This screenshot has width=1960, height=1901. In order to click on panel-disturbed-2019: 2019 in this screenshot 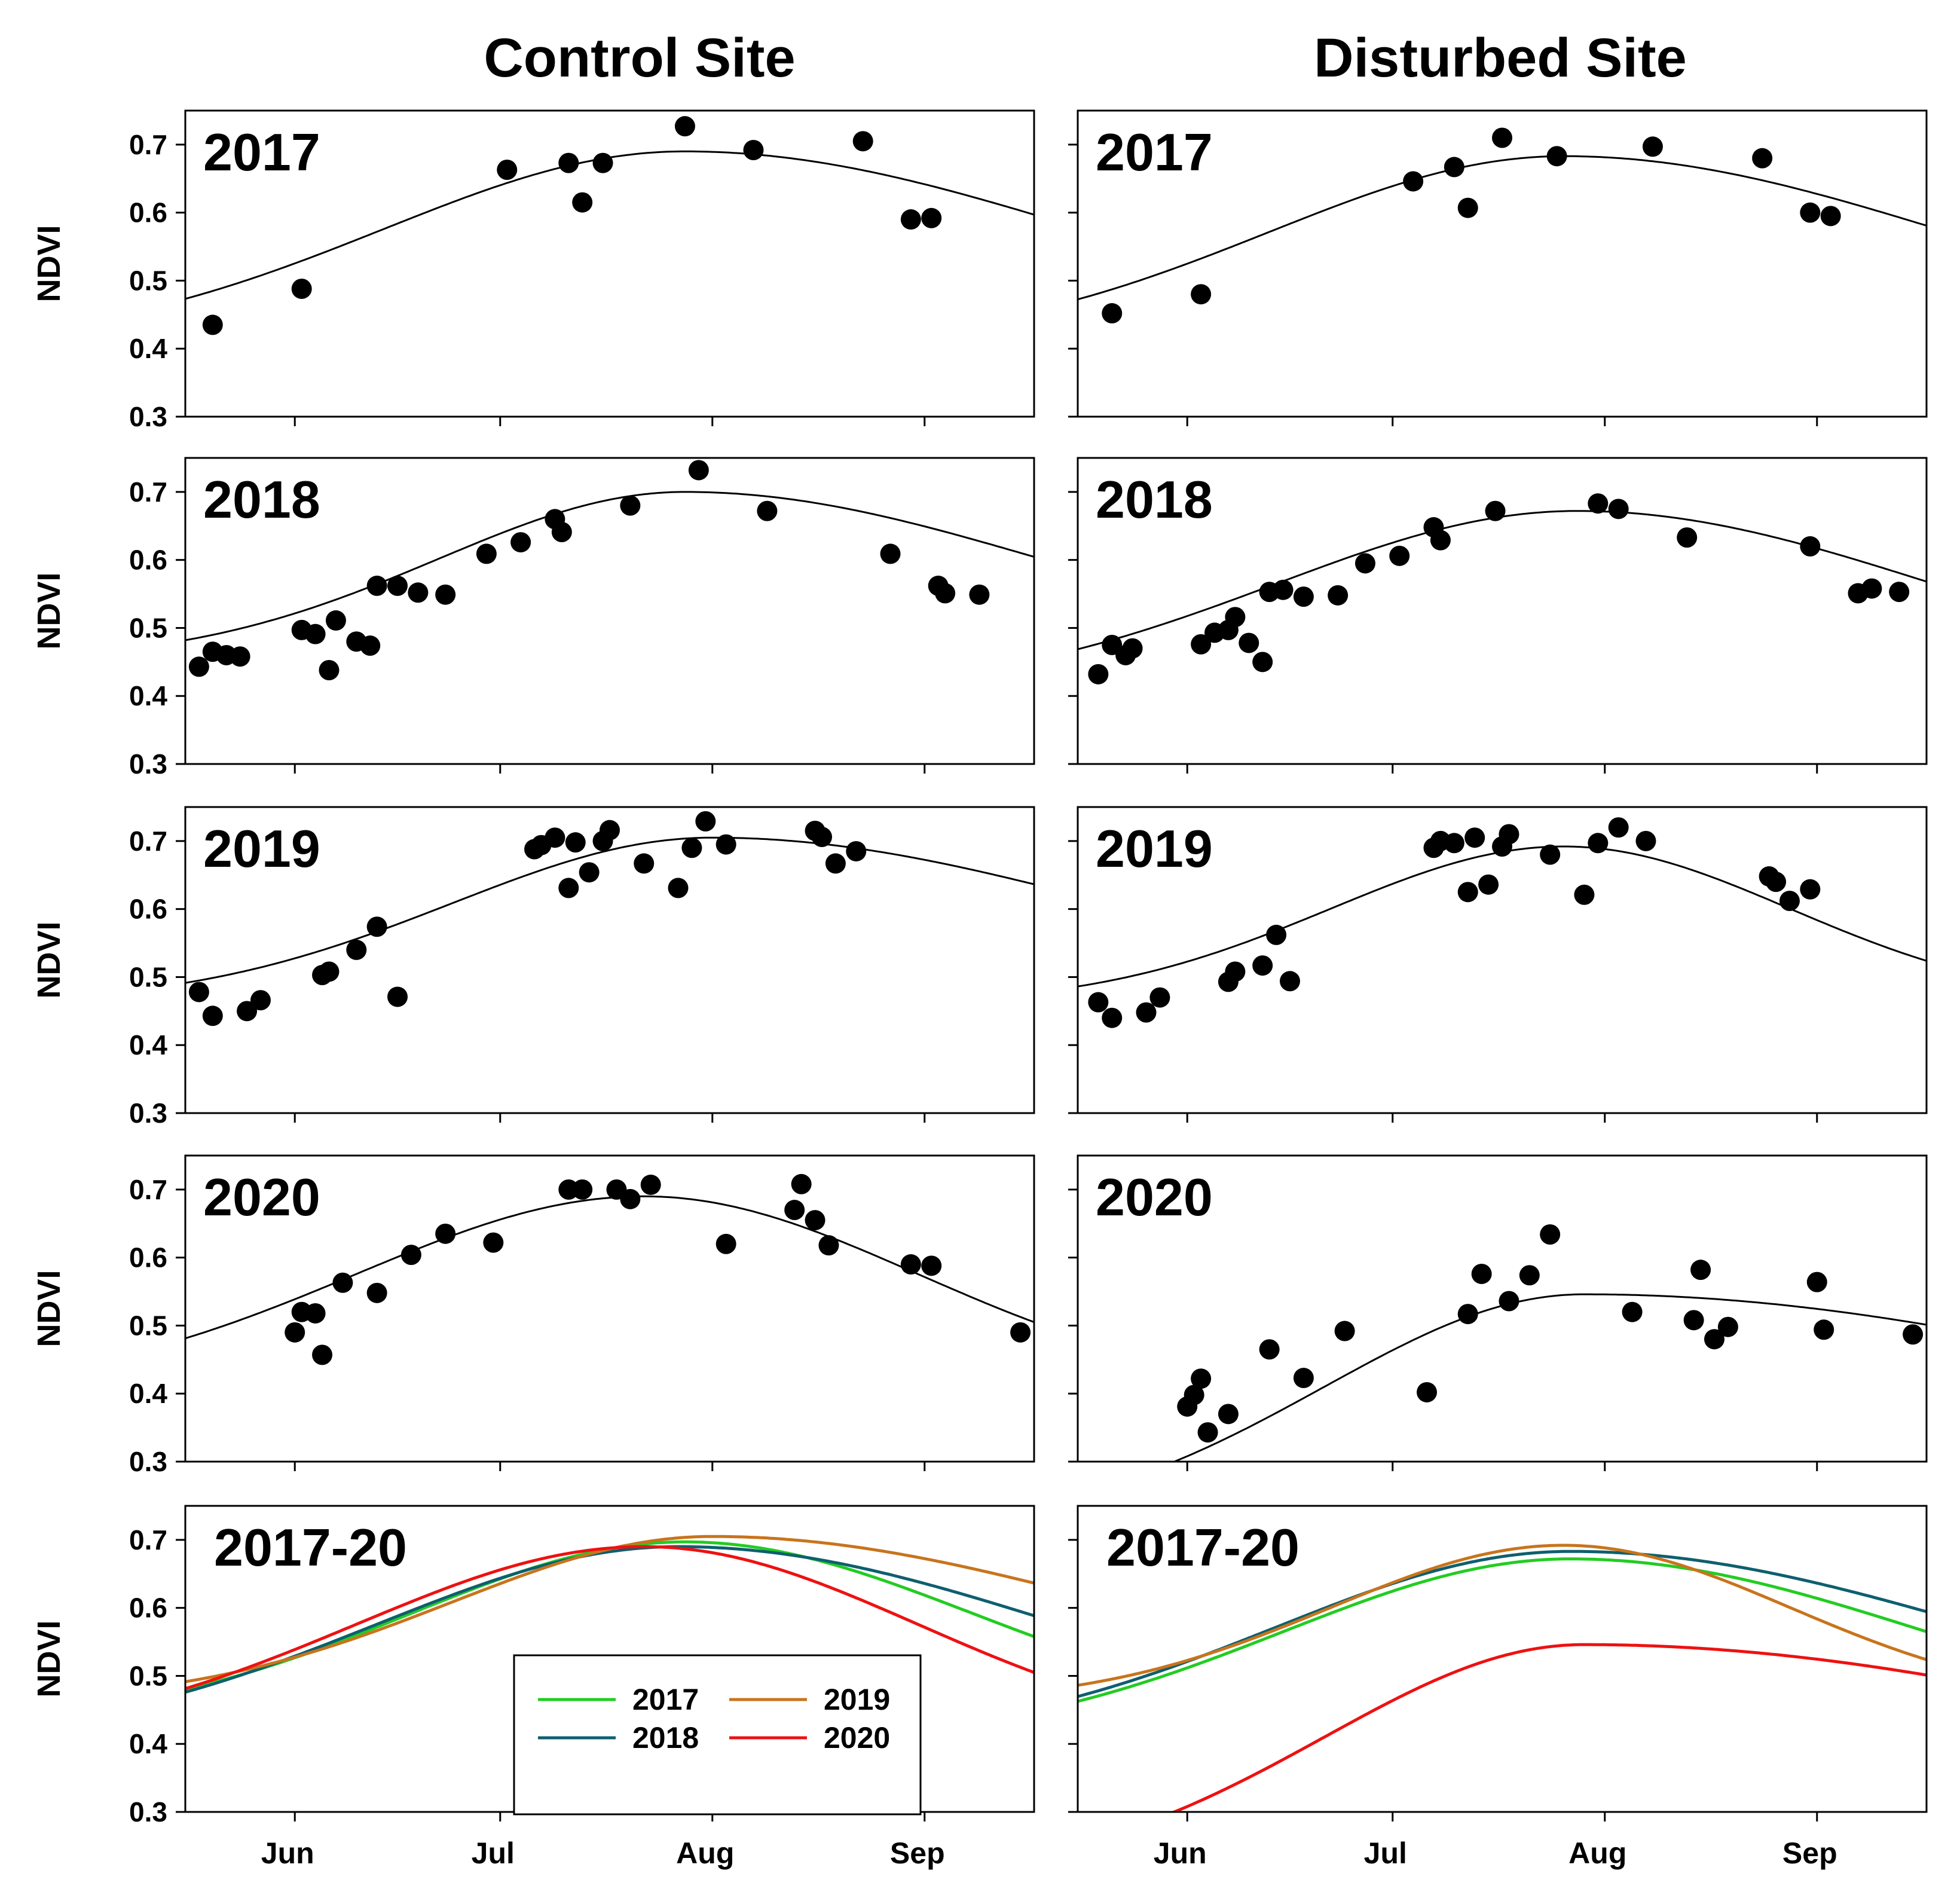, I will do `click(1498, 964)`.